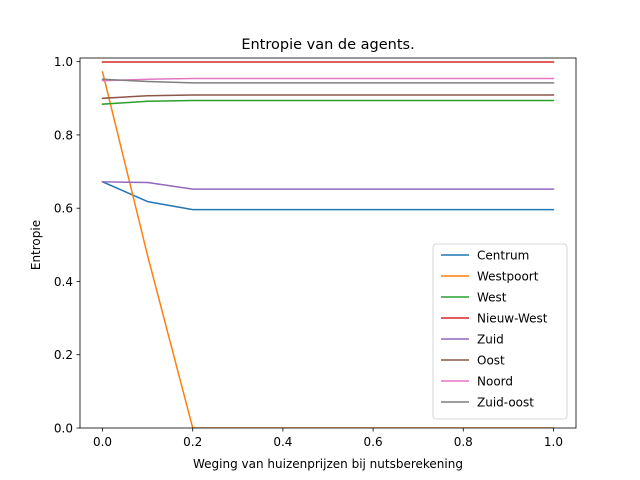 This screenshot has height=480, width=640. I want to click on legend-label: West, so click(492, 298).